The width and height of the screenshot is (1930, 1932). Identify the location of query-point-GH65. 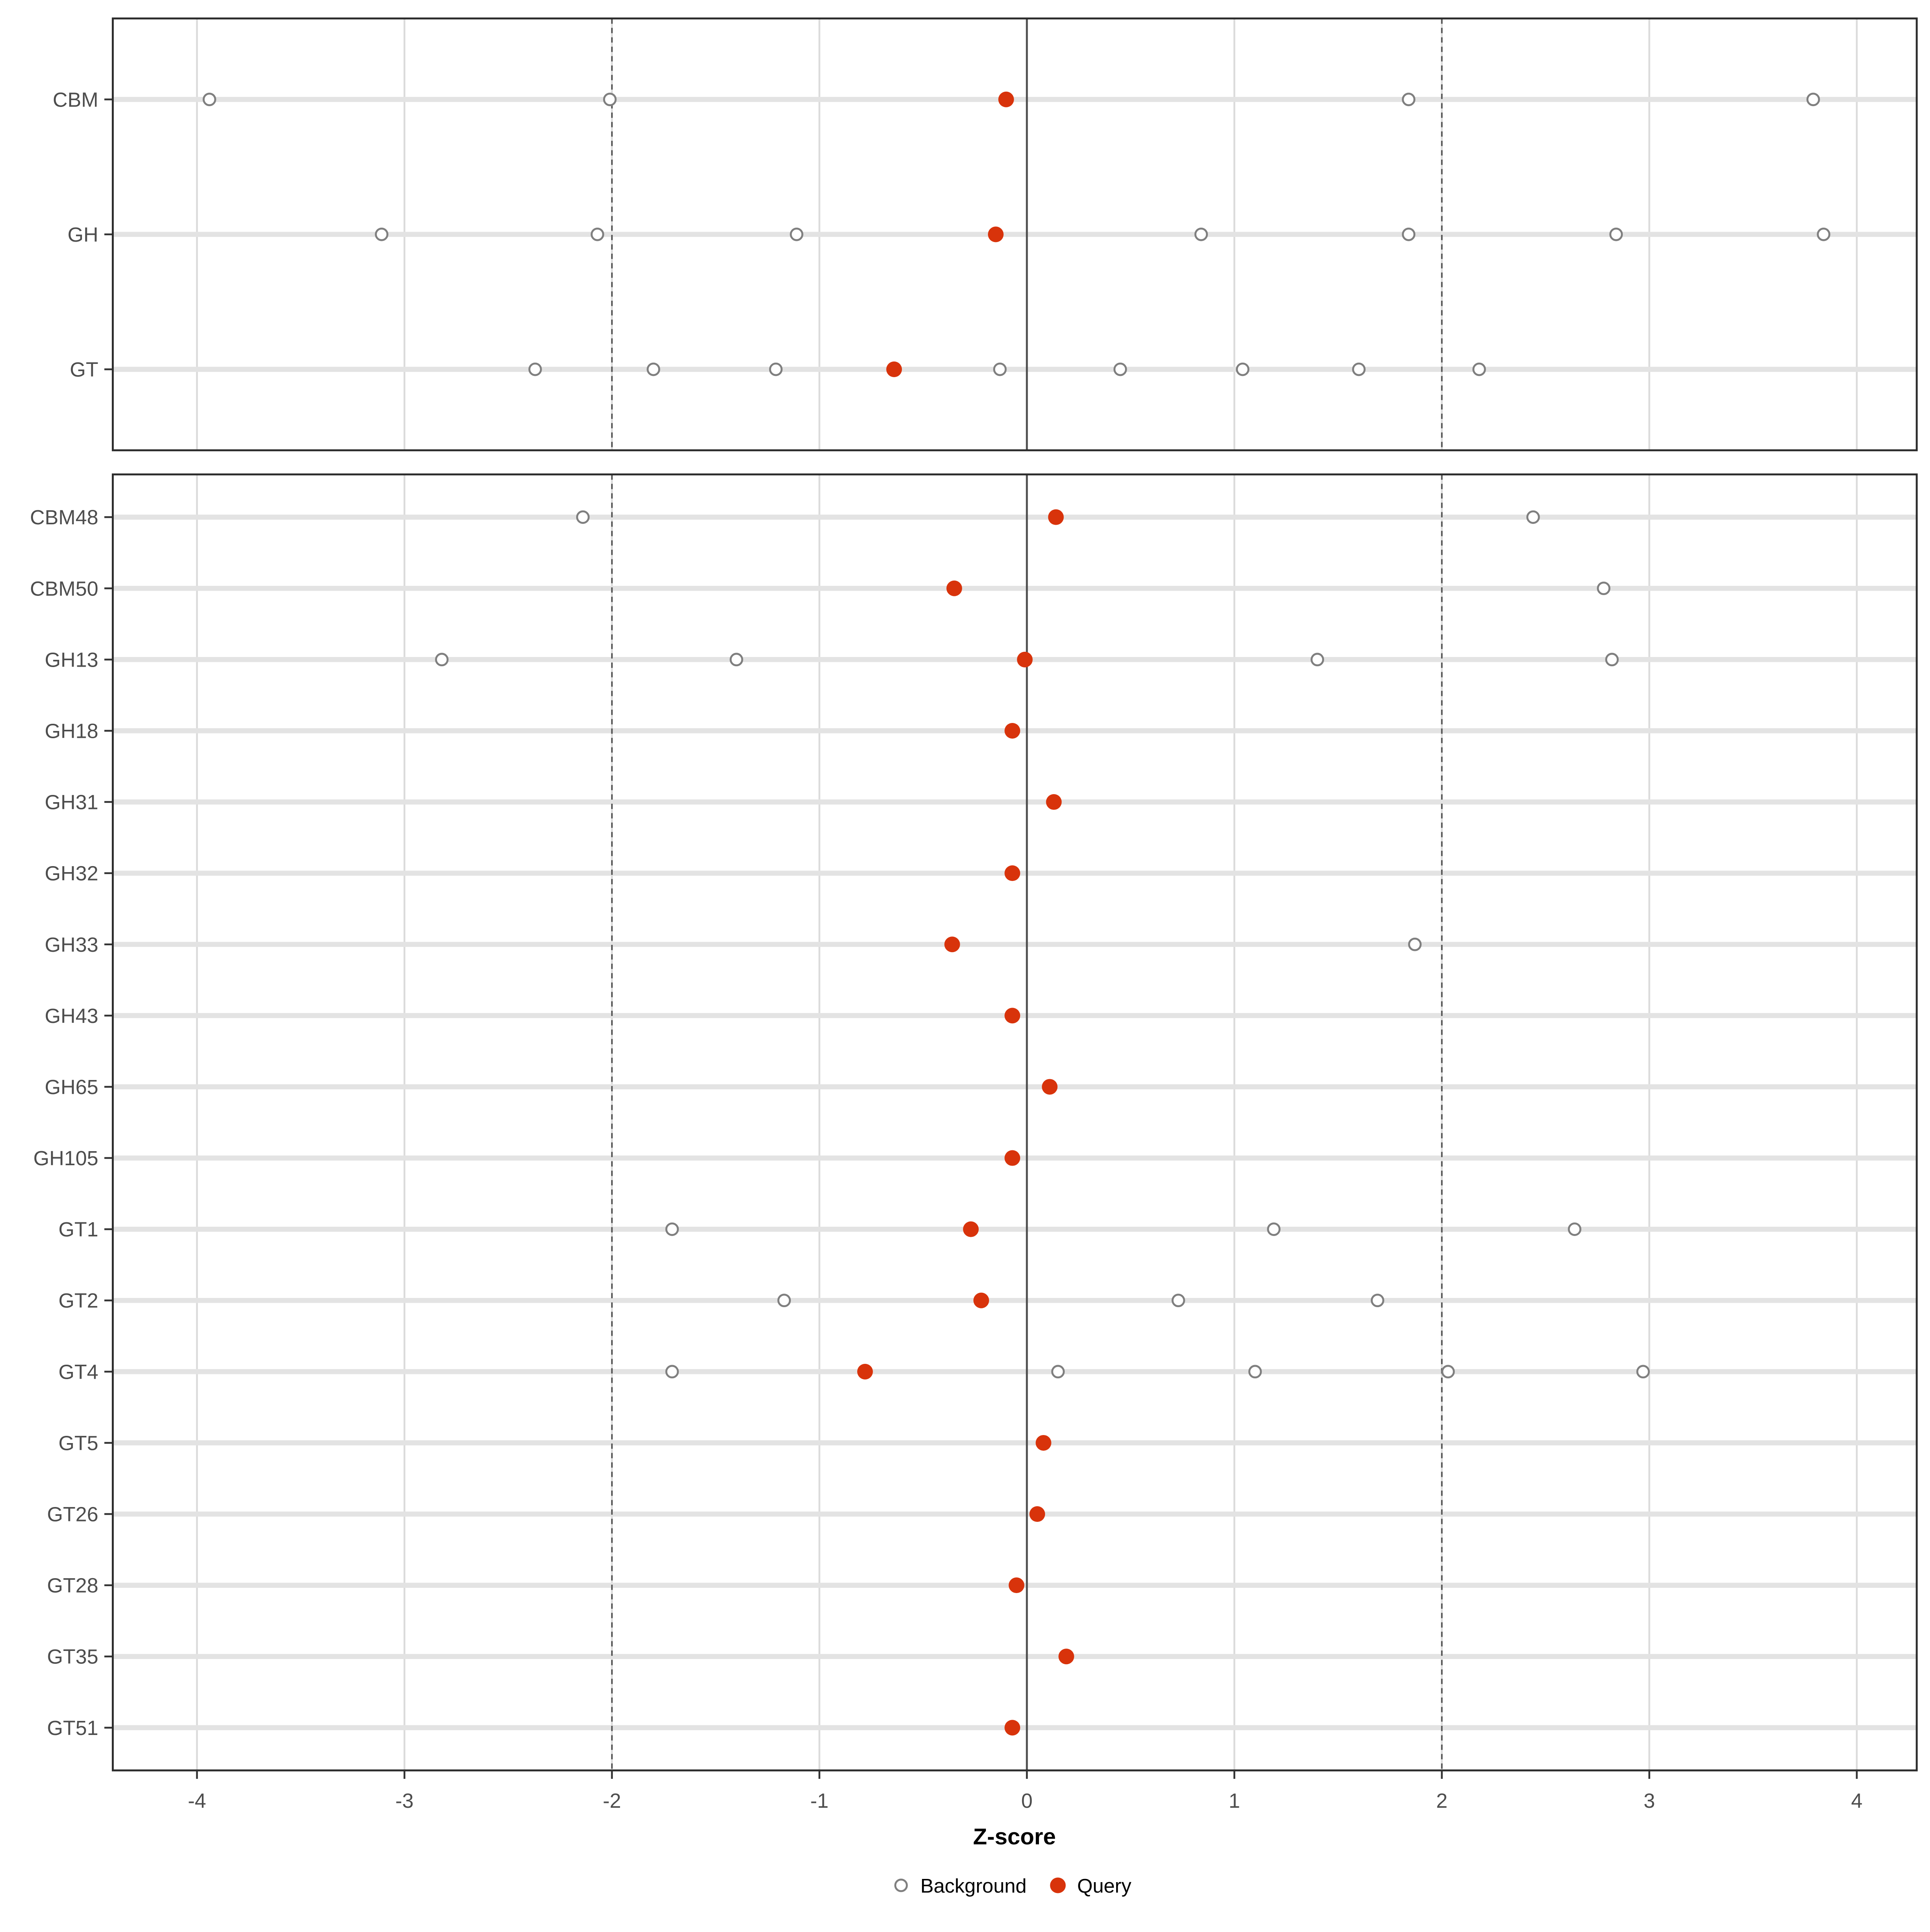
(1050, 1087).